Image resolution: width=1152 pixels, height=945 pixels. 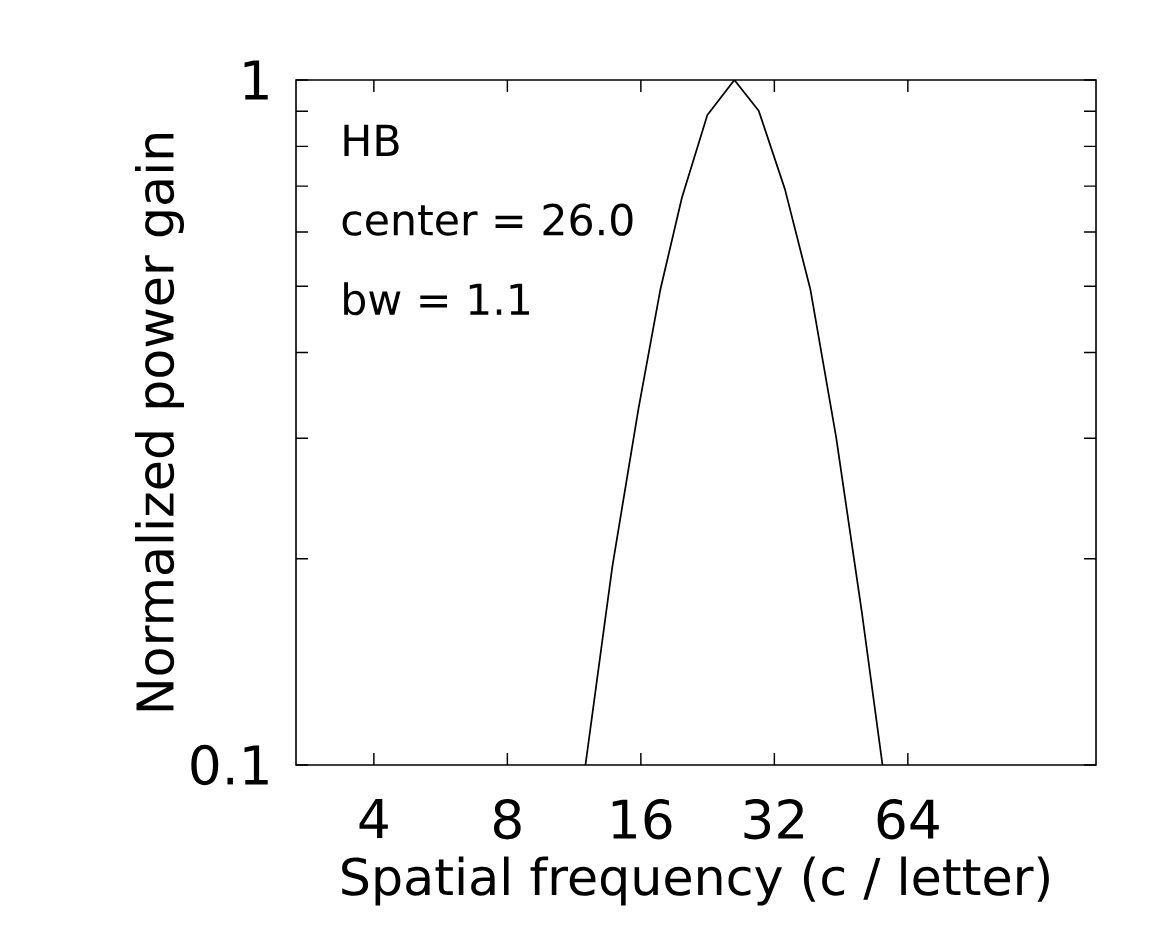 I want to click on y-tick-label: 1, so click(x=256, y=80).